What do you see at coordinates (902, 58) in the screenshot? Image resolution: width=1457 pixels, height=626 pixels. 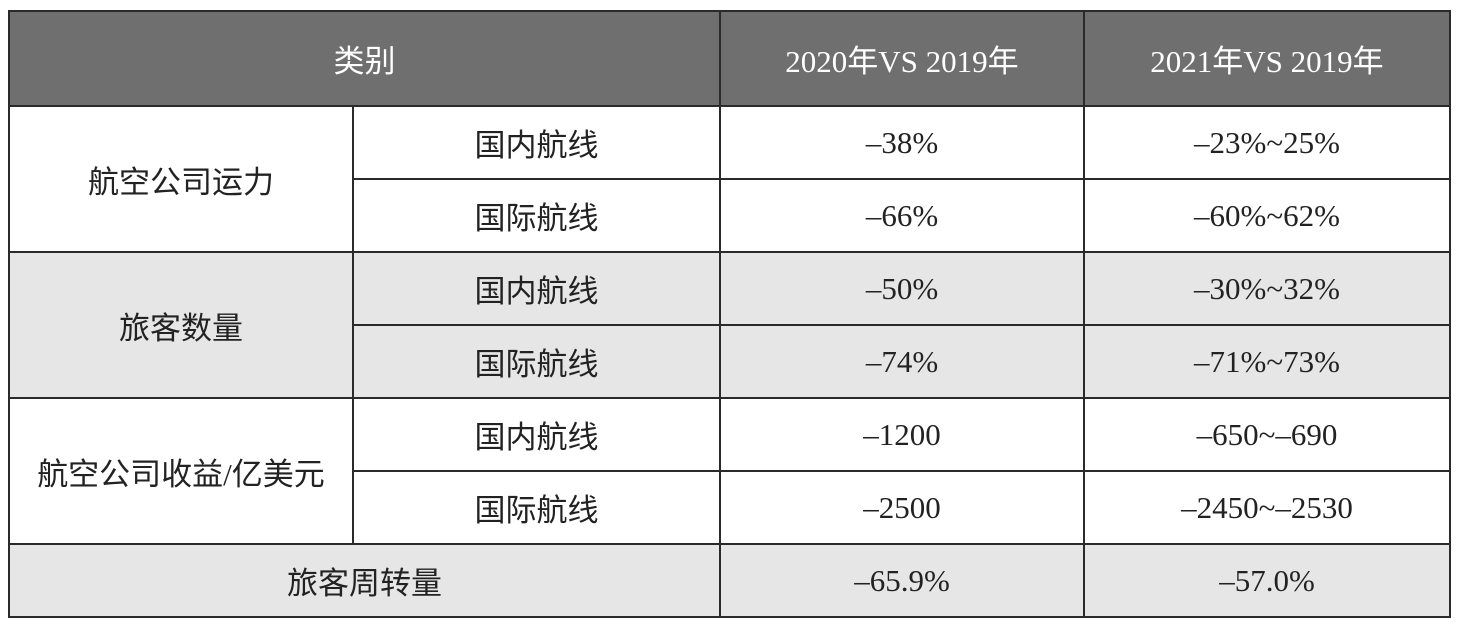 I see `header-cell: 2020年VS 2019年` at bounding box center [902, 58].